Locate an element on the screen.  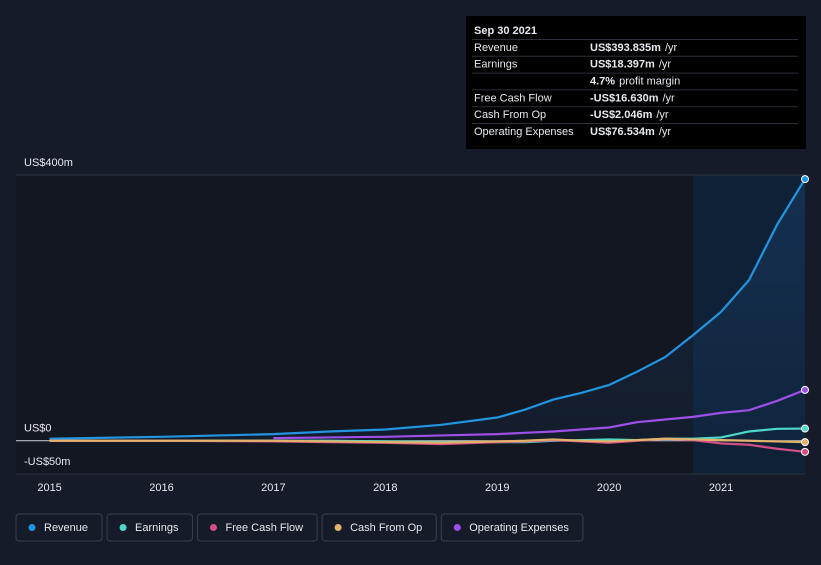
tooltip-value: -US$2.046m is located at coordinates (621, 115).